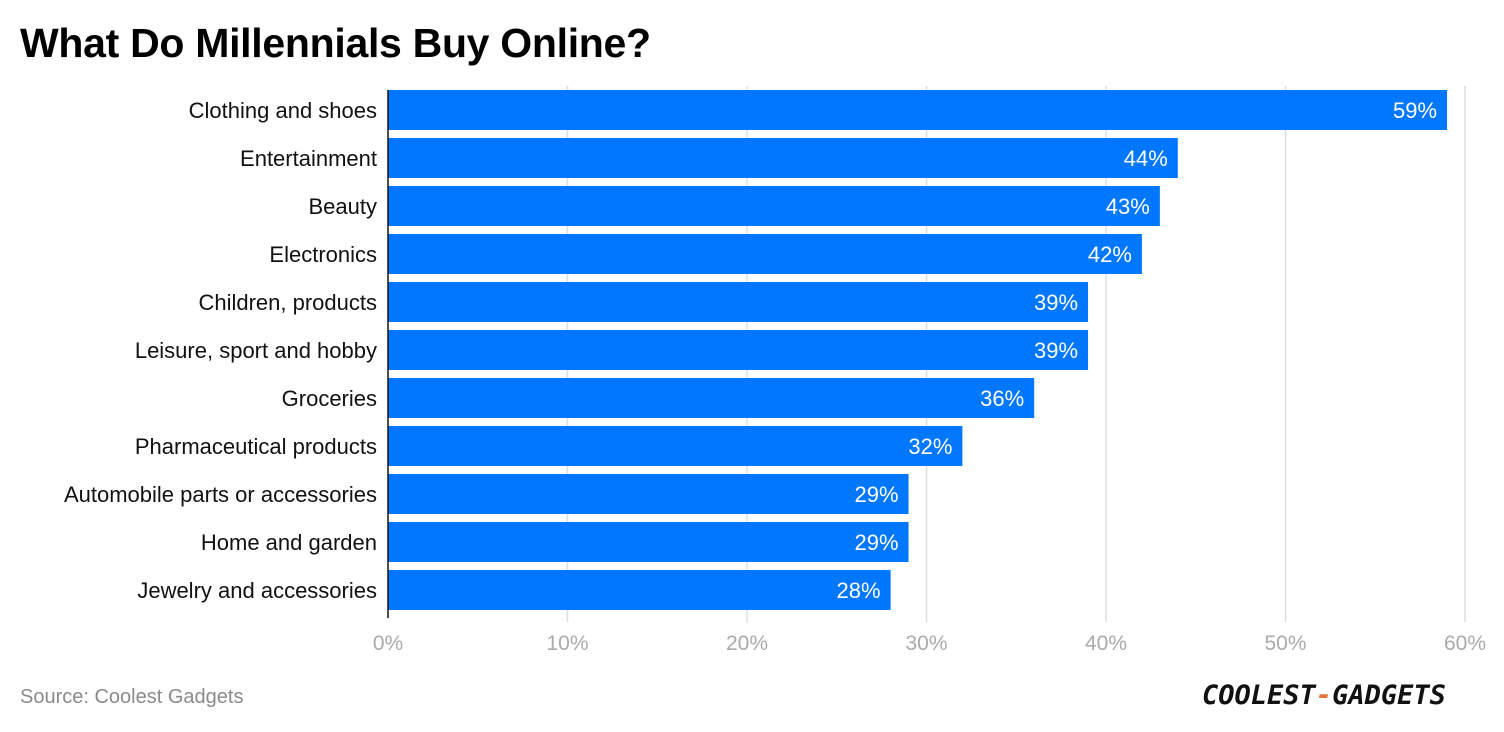 The width and height of the screenshot is (1504, 732). I want to click on logo-text-coolest: COOLEST, so click(1259, 695).